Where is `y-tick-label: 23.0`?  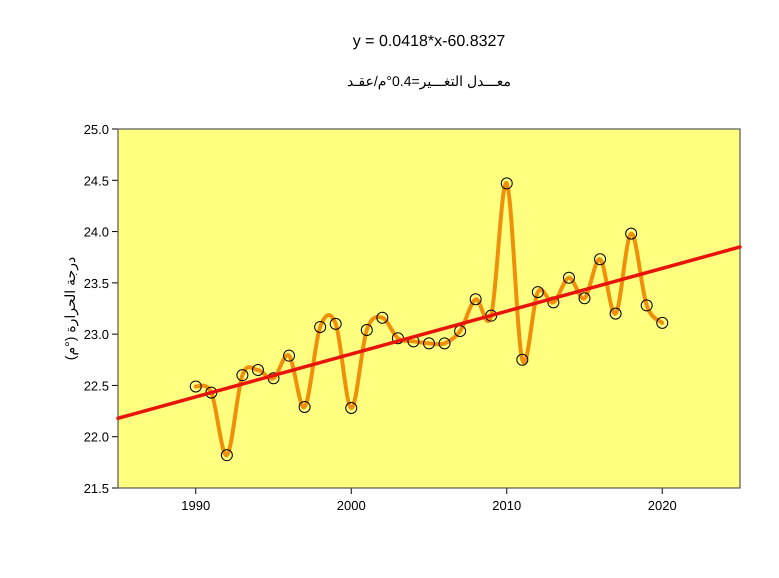 y-tick-label: 23.0 is located at coordinates (96, 334).